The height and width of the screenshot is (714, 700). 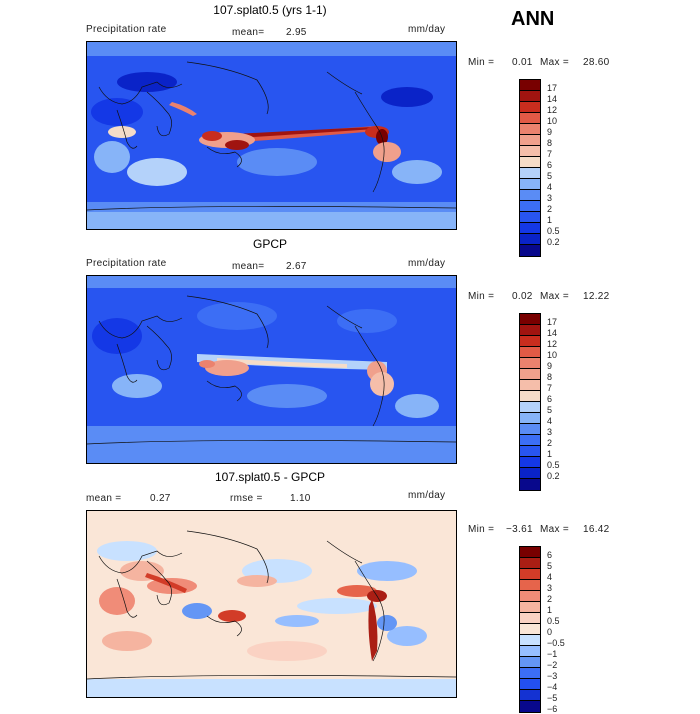 I want to click on panel3-max-value: 16.42, so click(x=596, y=529).